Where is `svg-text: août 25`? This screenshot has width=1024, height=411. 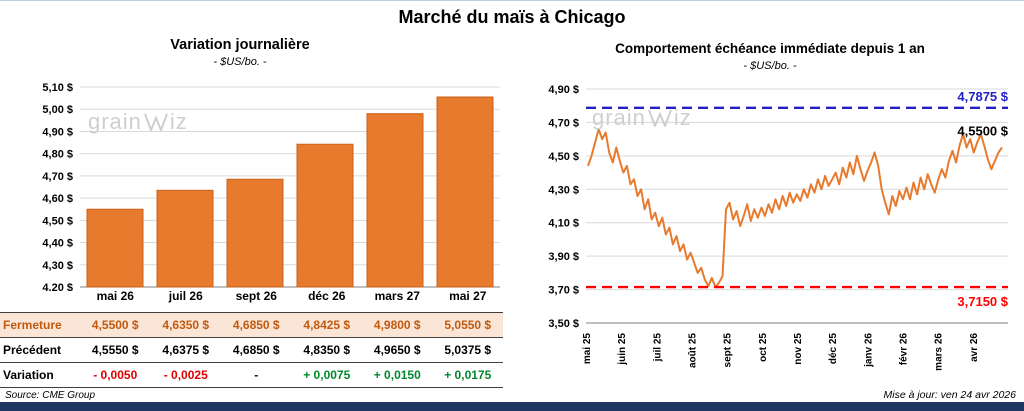
svg-text: août 25 is located at coordinates (693, 350).